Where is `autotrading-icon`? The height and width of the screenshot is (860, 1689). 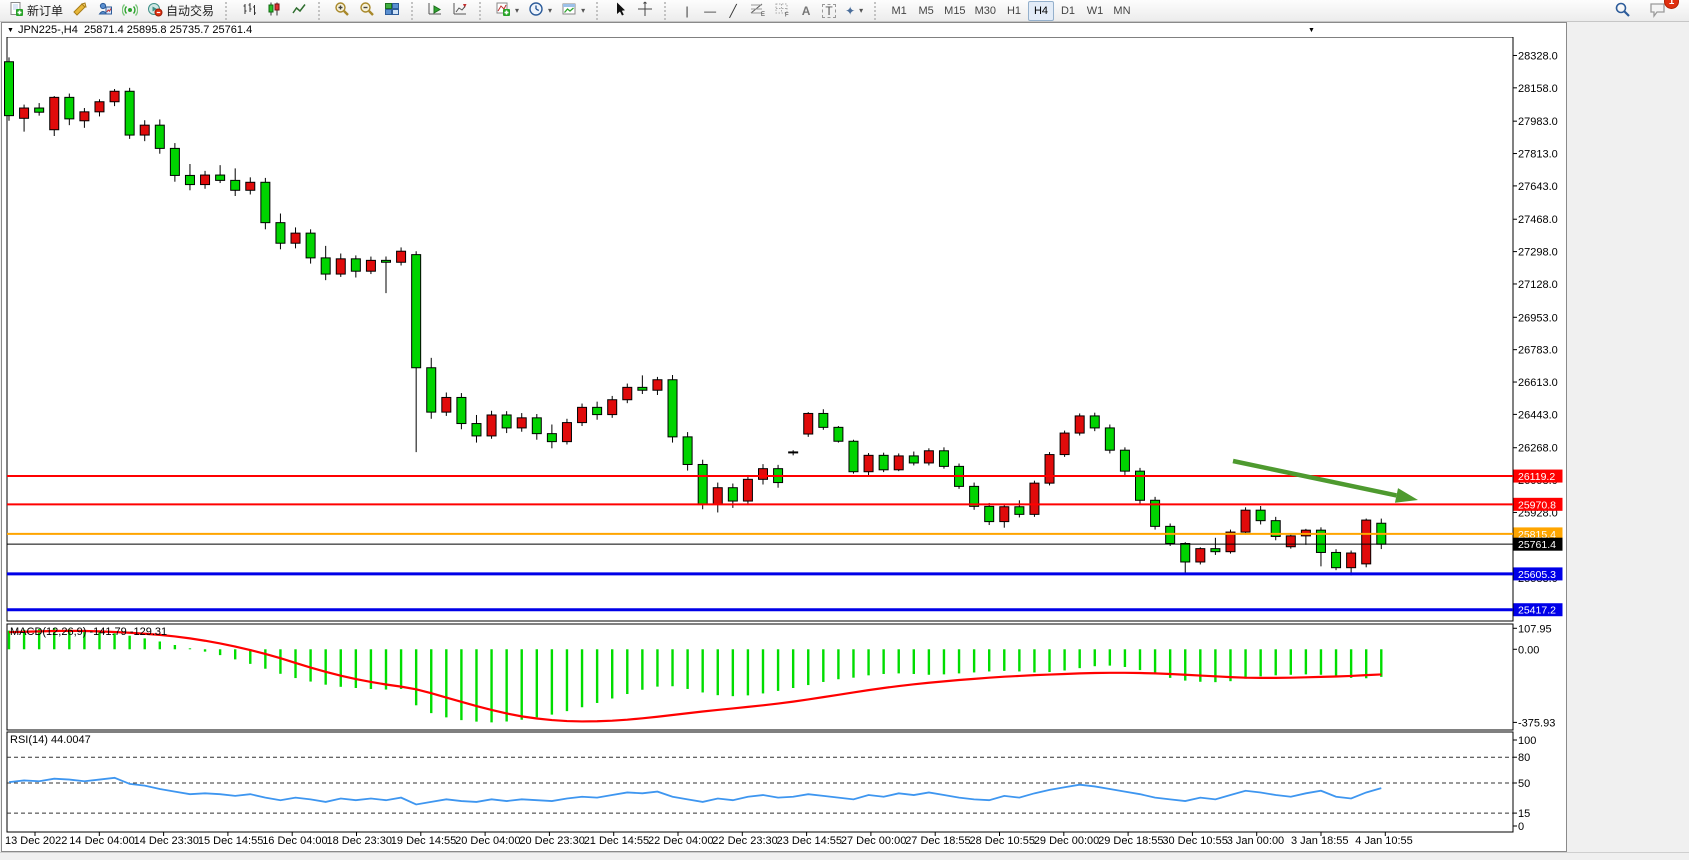 autotrading-icon is located at coordinates (155, 10).